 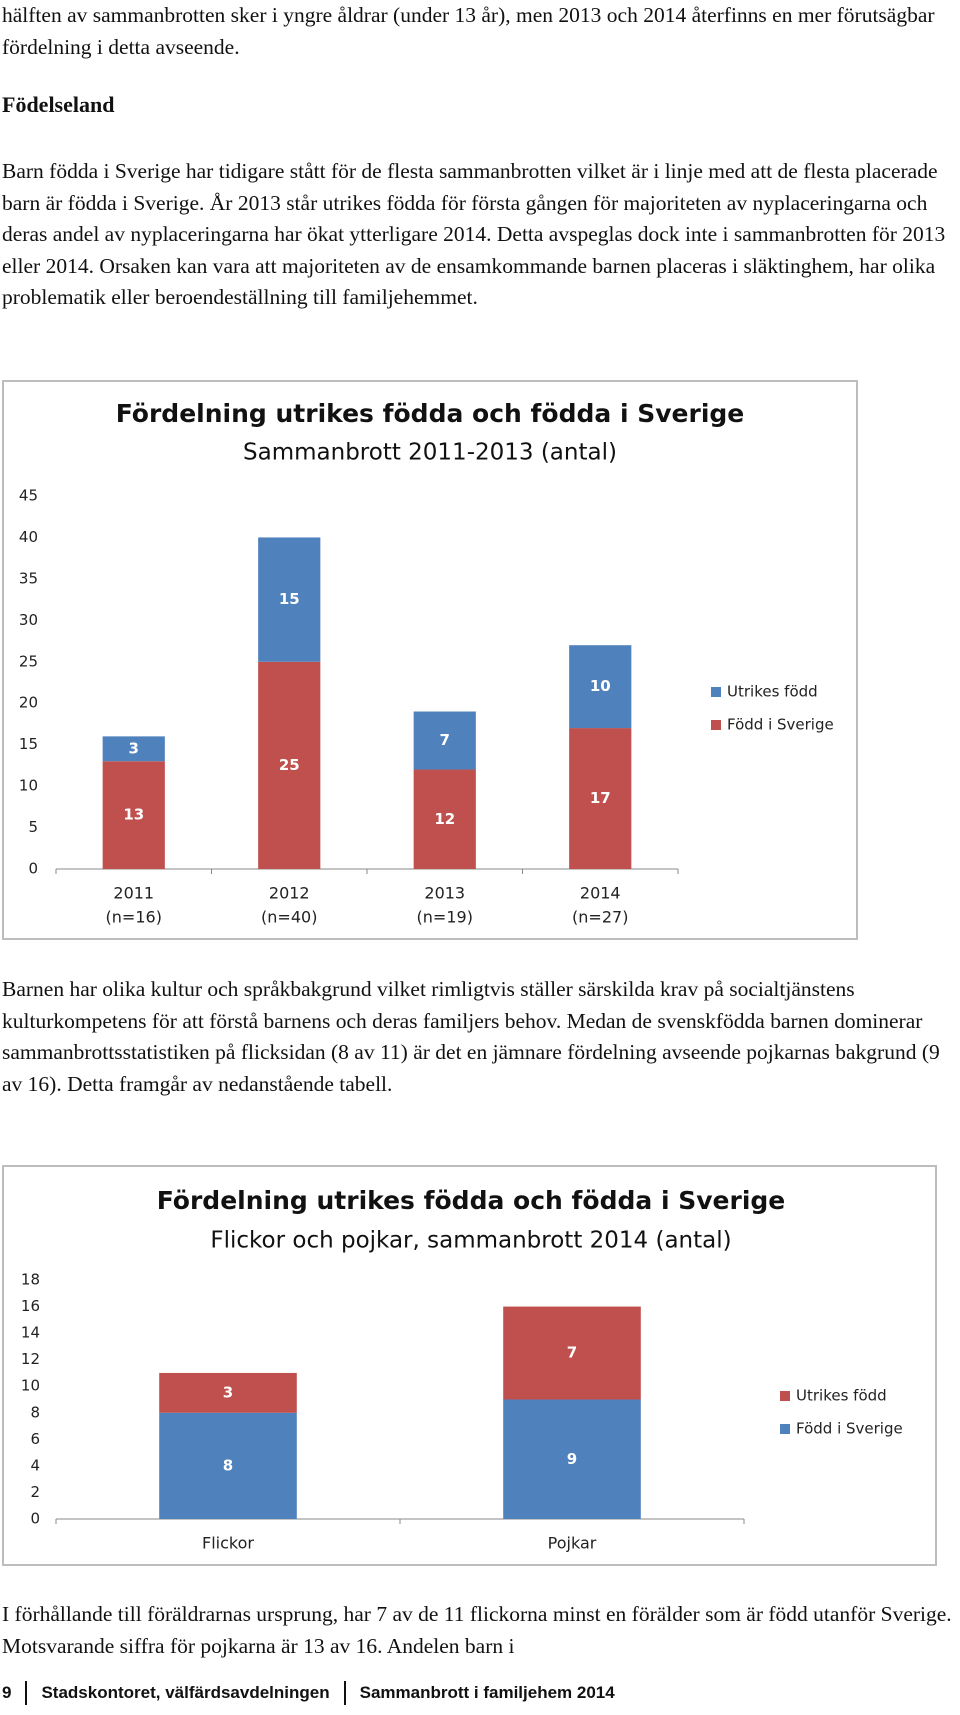 I want to click on y-tick-label: 5, so click(x=33, y=827).